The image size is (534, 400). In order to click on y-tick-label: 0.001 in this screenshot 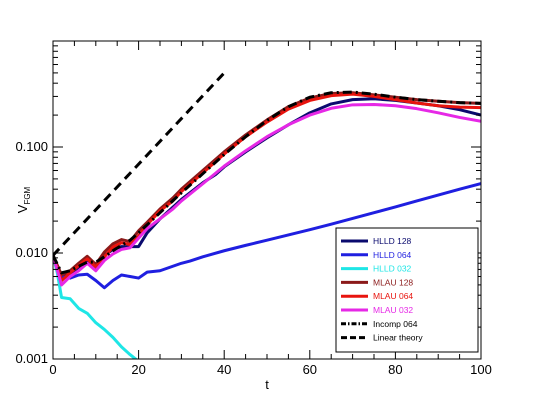, I will do `click(31, 358)`.